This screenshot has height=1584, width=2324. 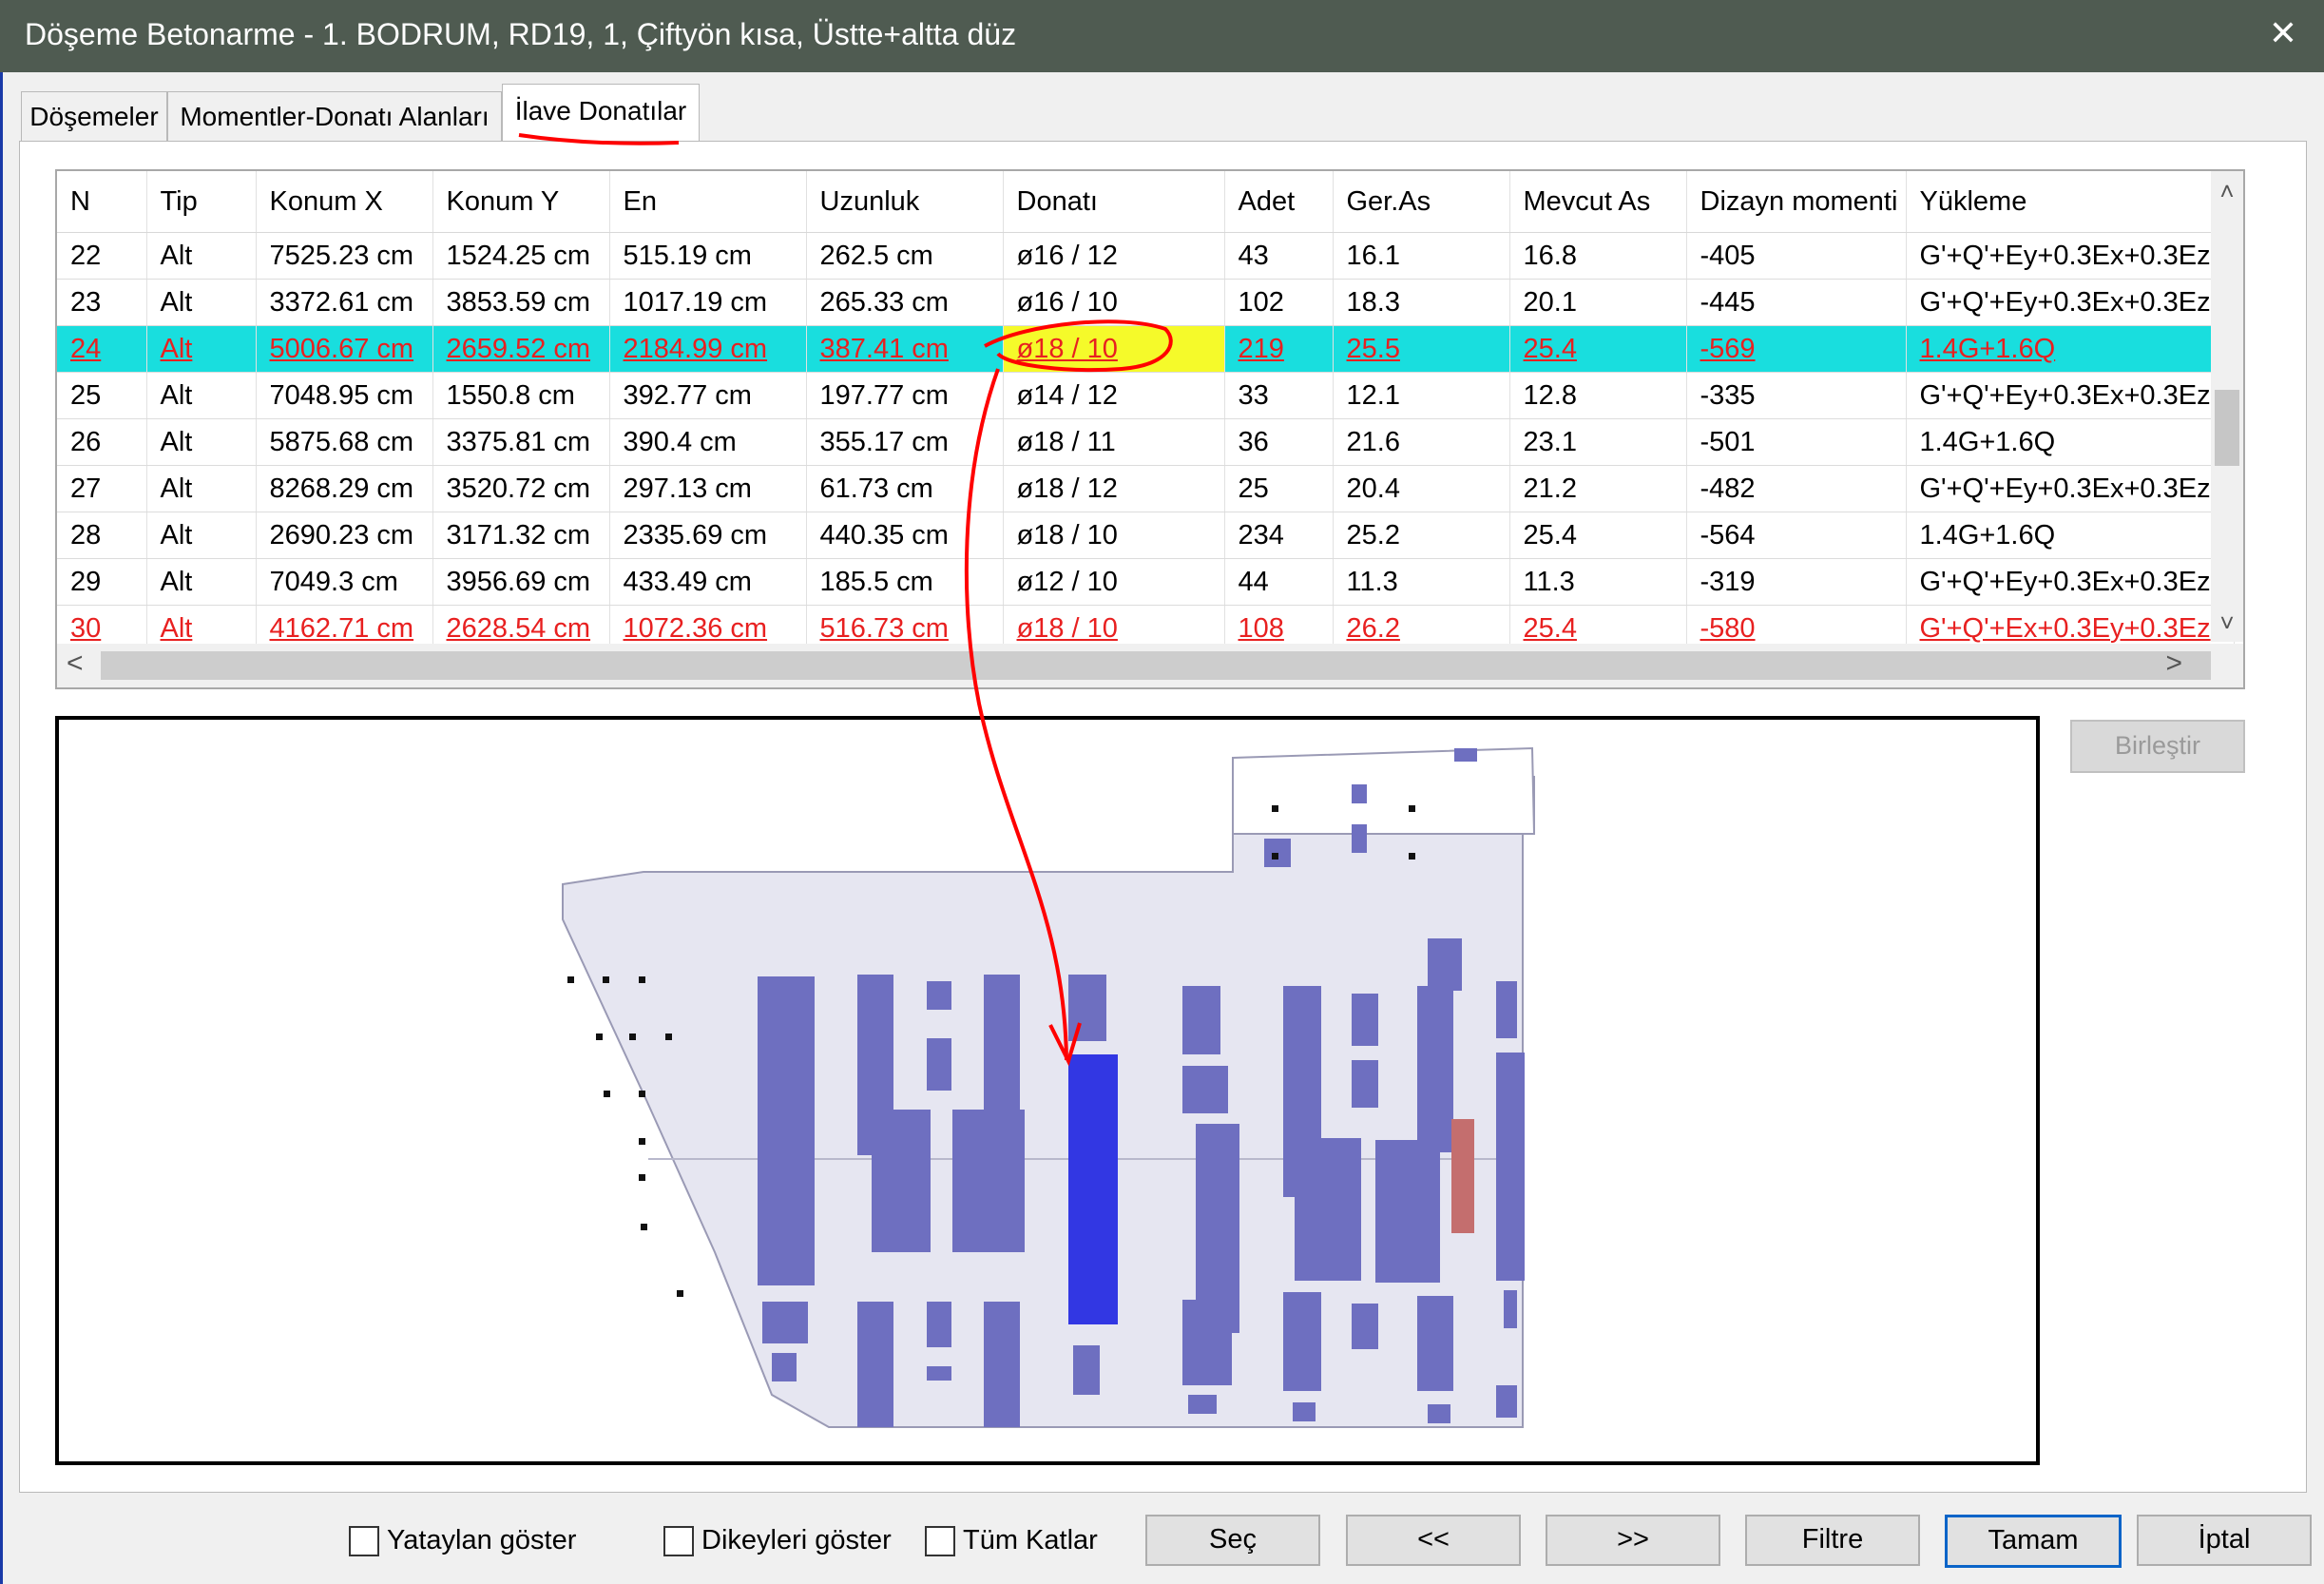 What do you see at coordinates (521, 202) in the screenshot?
I see `column-header: Konum Y` at bounding box center [521, 202].